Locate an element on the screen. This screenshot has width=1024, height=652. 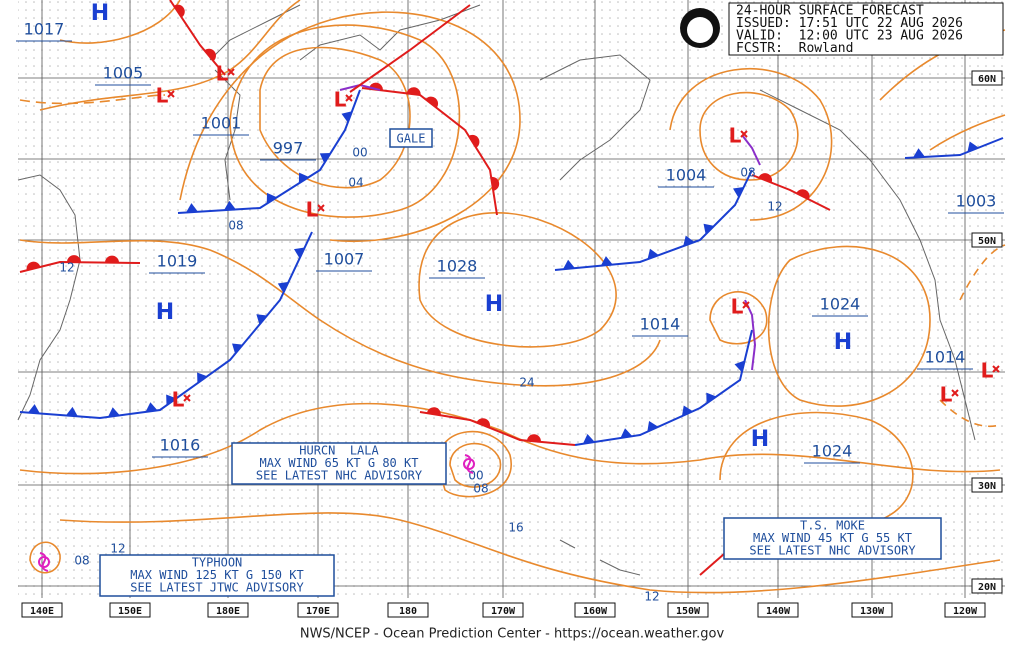
header-forecaster: FCSTR: Rowland is located at coordinates (794, 48).